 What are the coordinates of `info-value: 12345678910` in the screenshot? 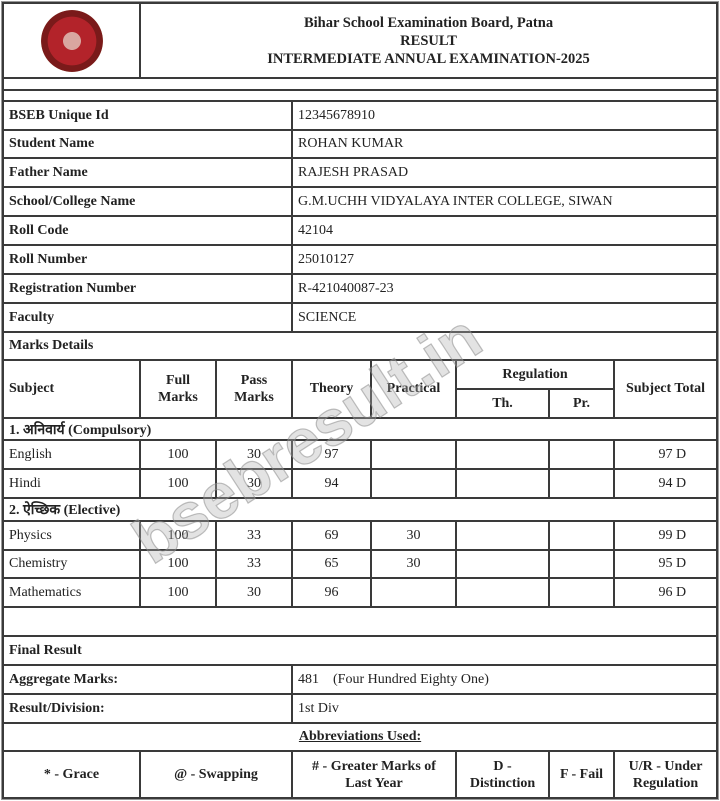 It's located at (504, 115).